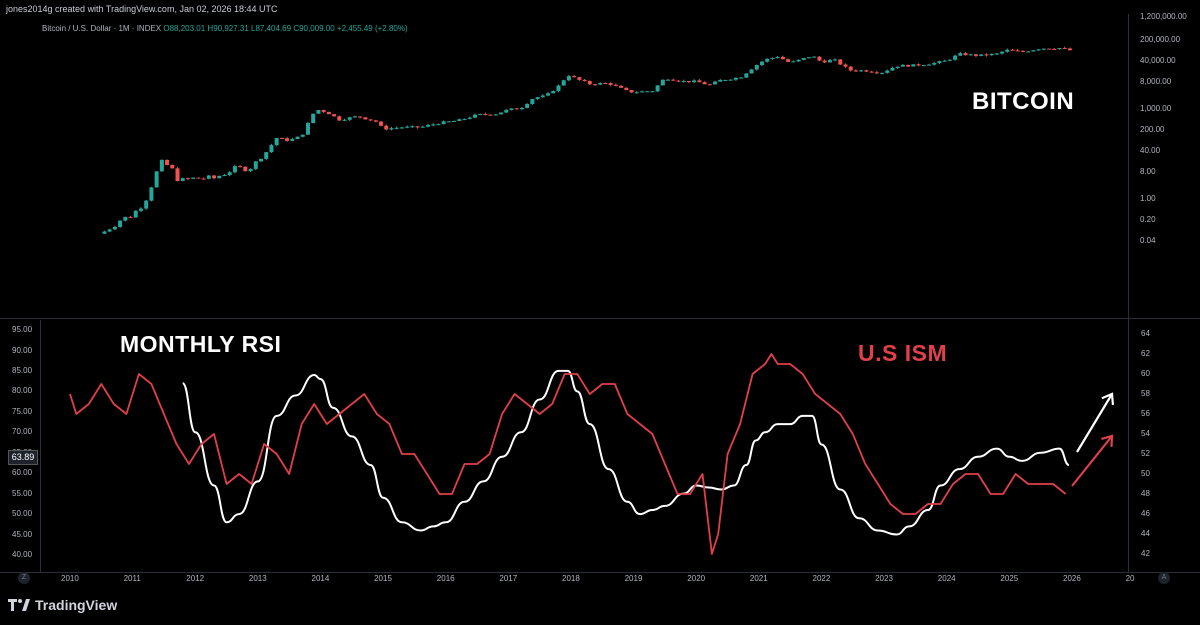  I want to click on time-tick-label: 2014, so click(320, 578).